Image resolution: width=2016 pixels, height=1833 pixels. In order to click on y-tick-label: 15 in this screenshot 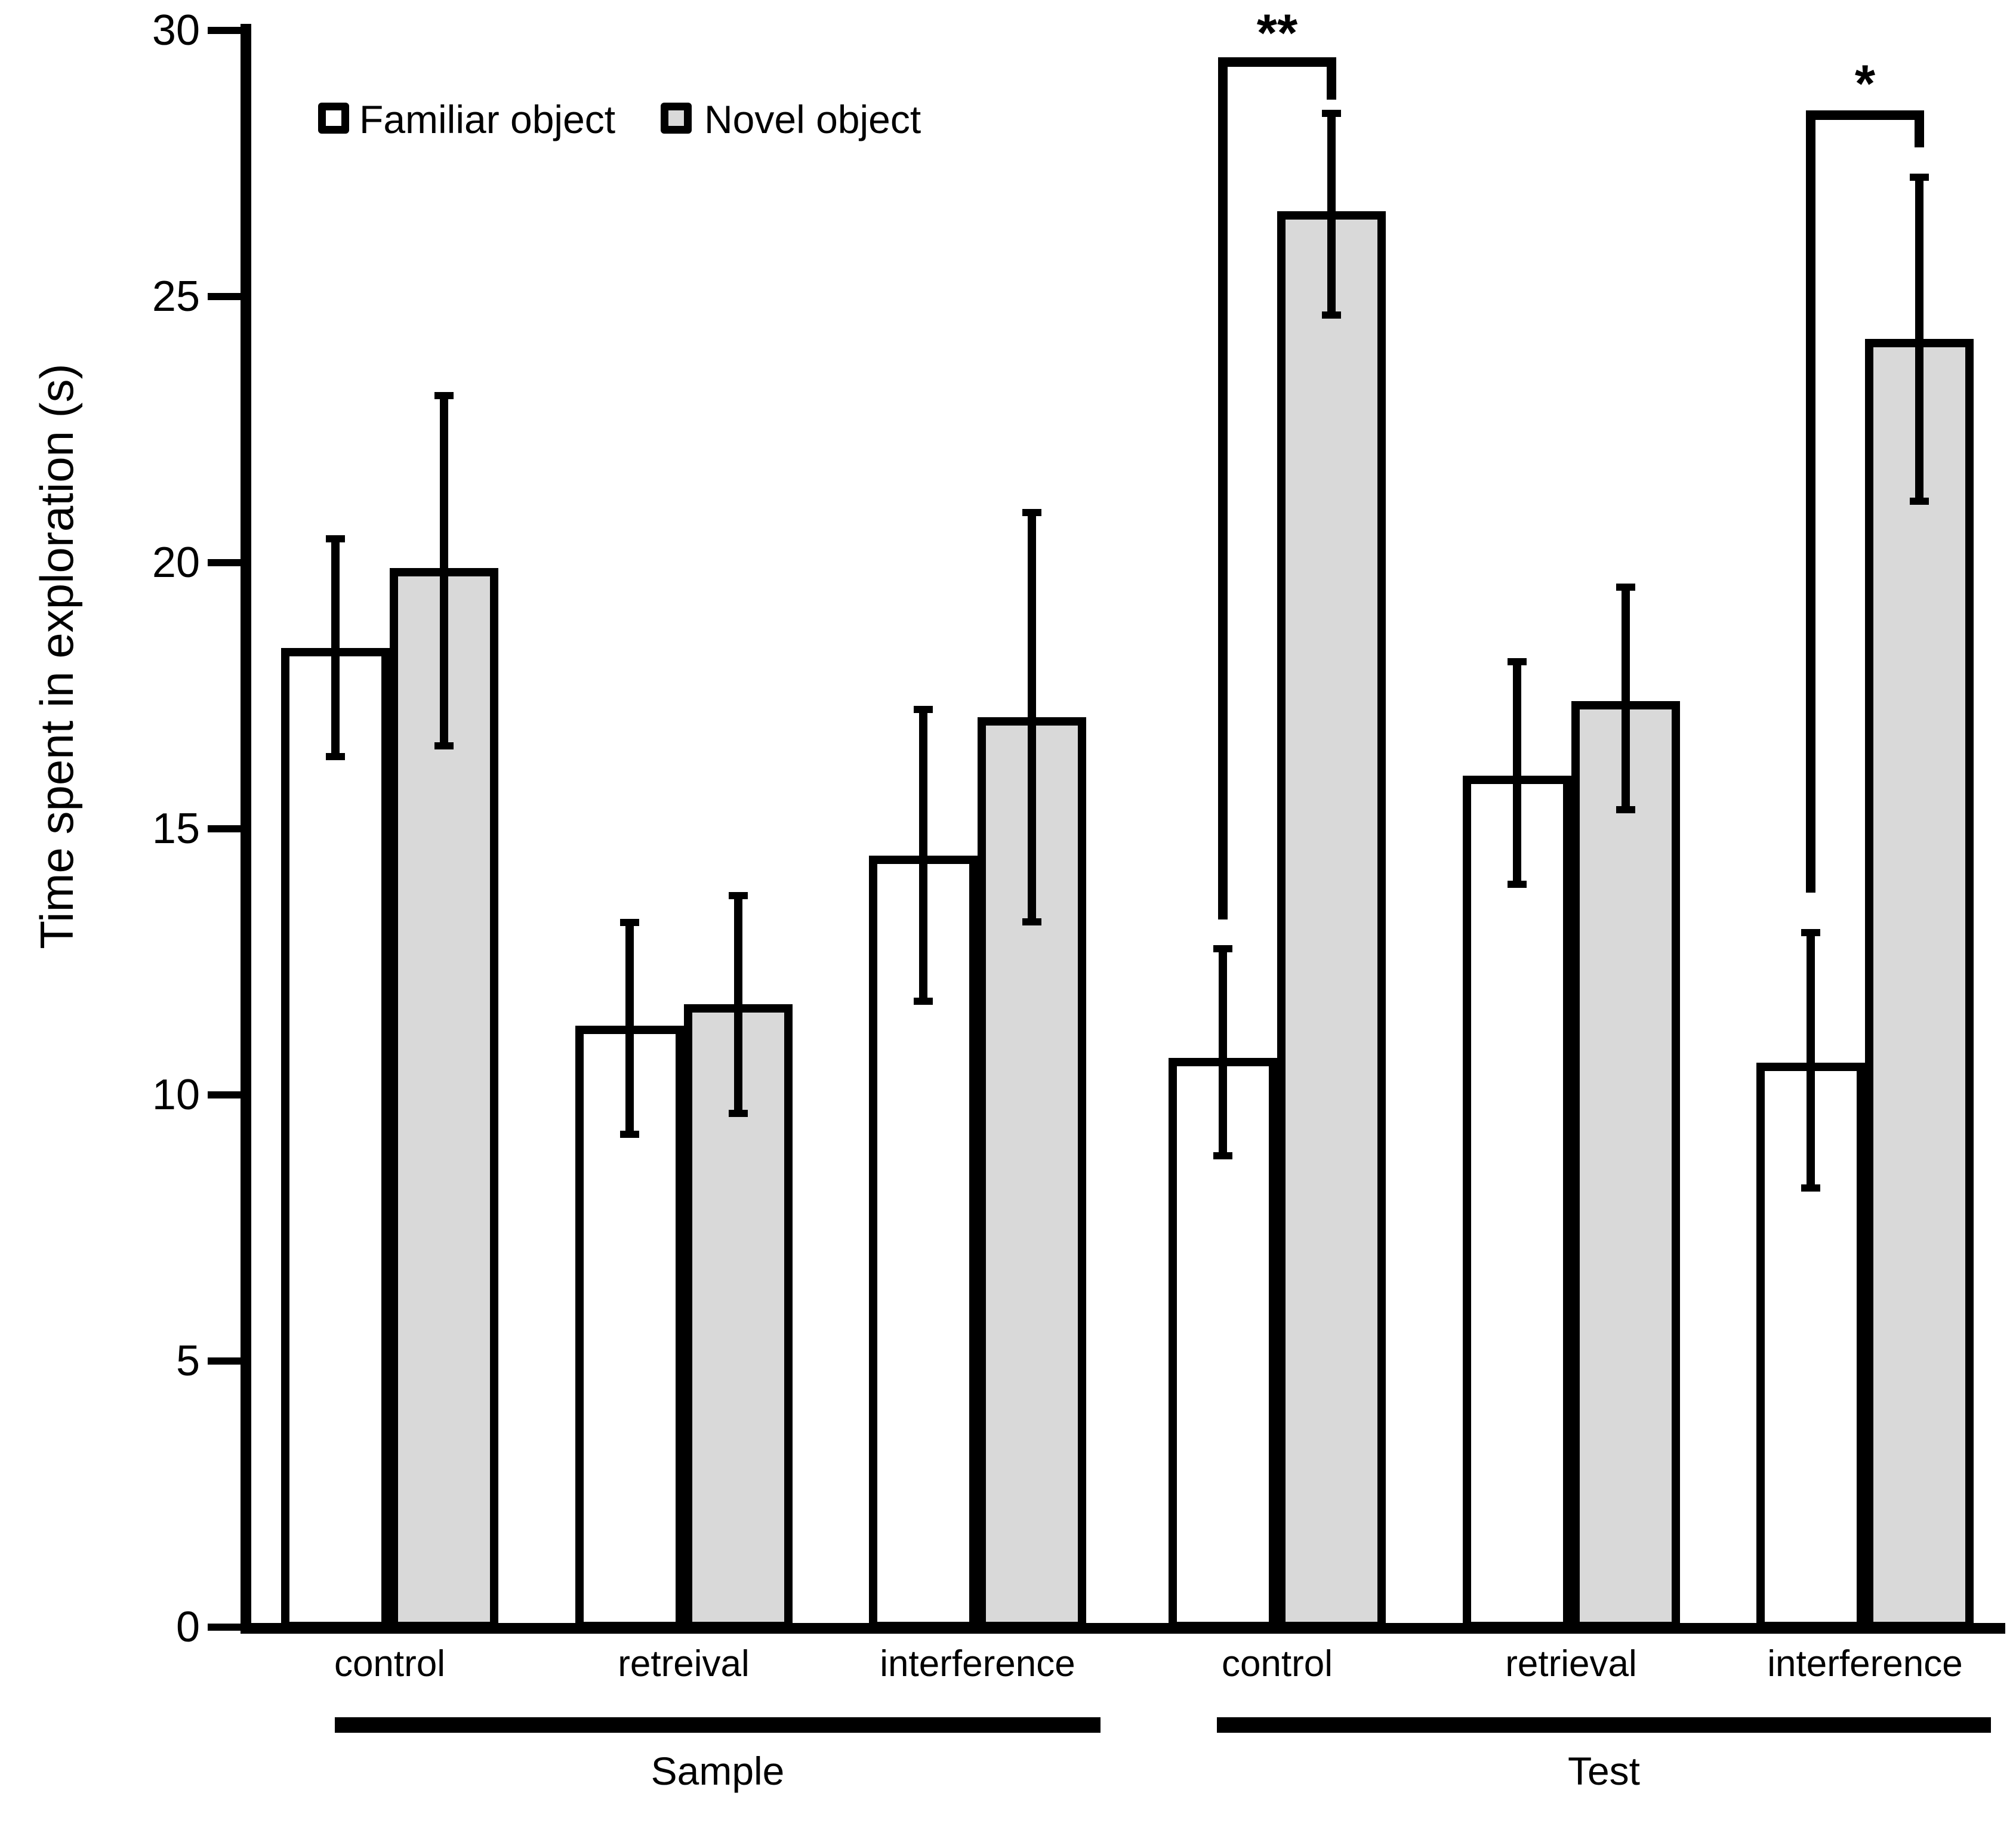, I will do `click(176, 829)`.